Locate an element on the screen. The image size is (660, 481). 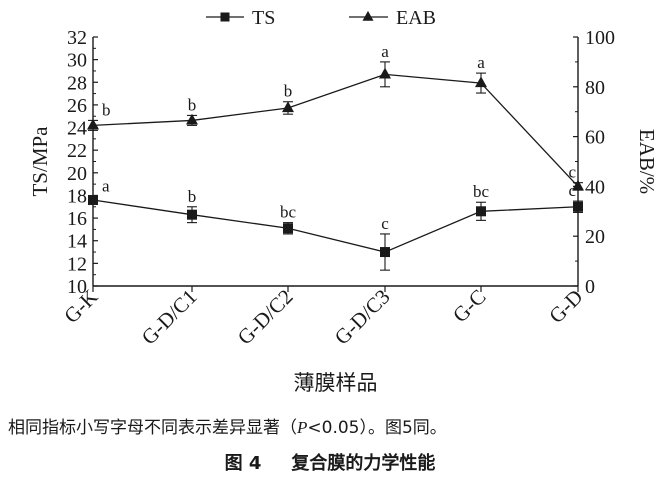
left-tick-label: 18 is located at coordinates (77, 196).